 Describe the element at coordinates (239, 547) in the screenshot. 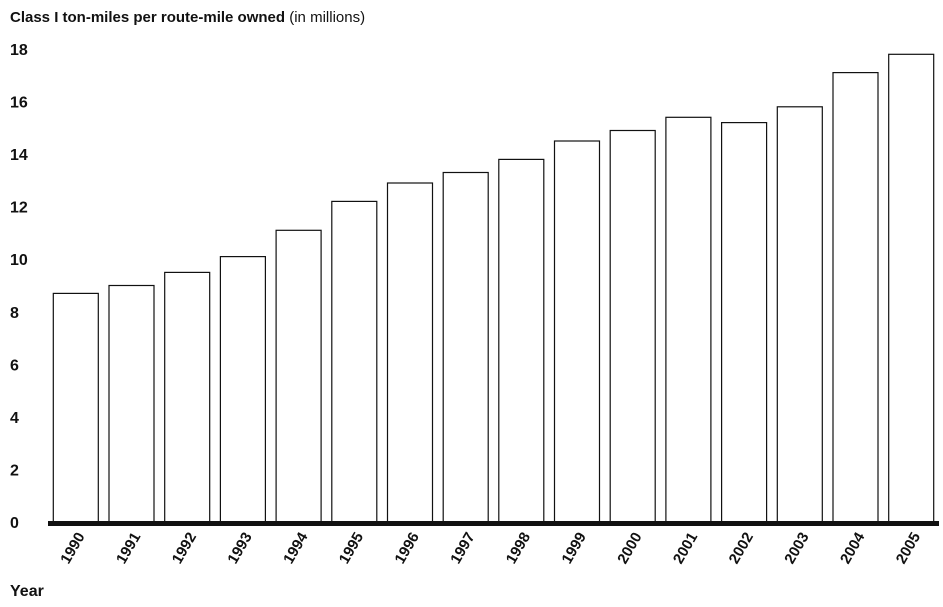

I see `x-tick-label: 1993` at that location.